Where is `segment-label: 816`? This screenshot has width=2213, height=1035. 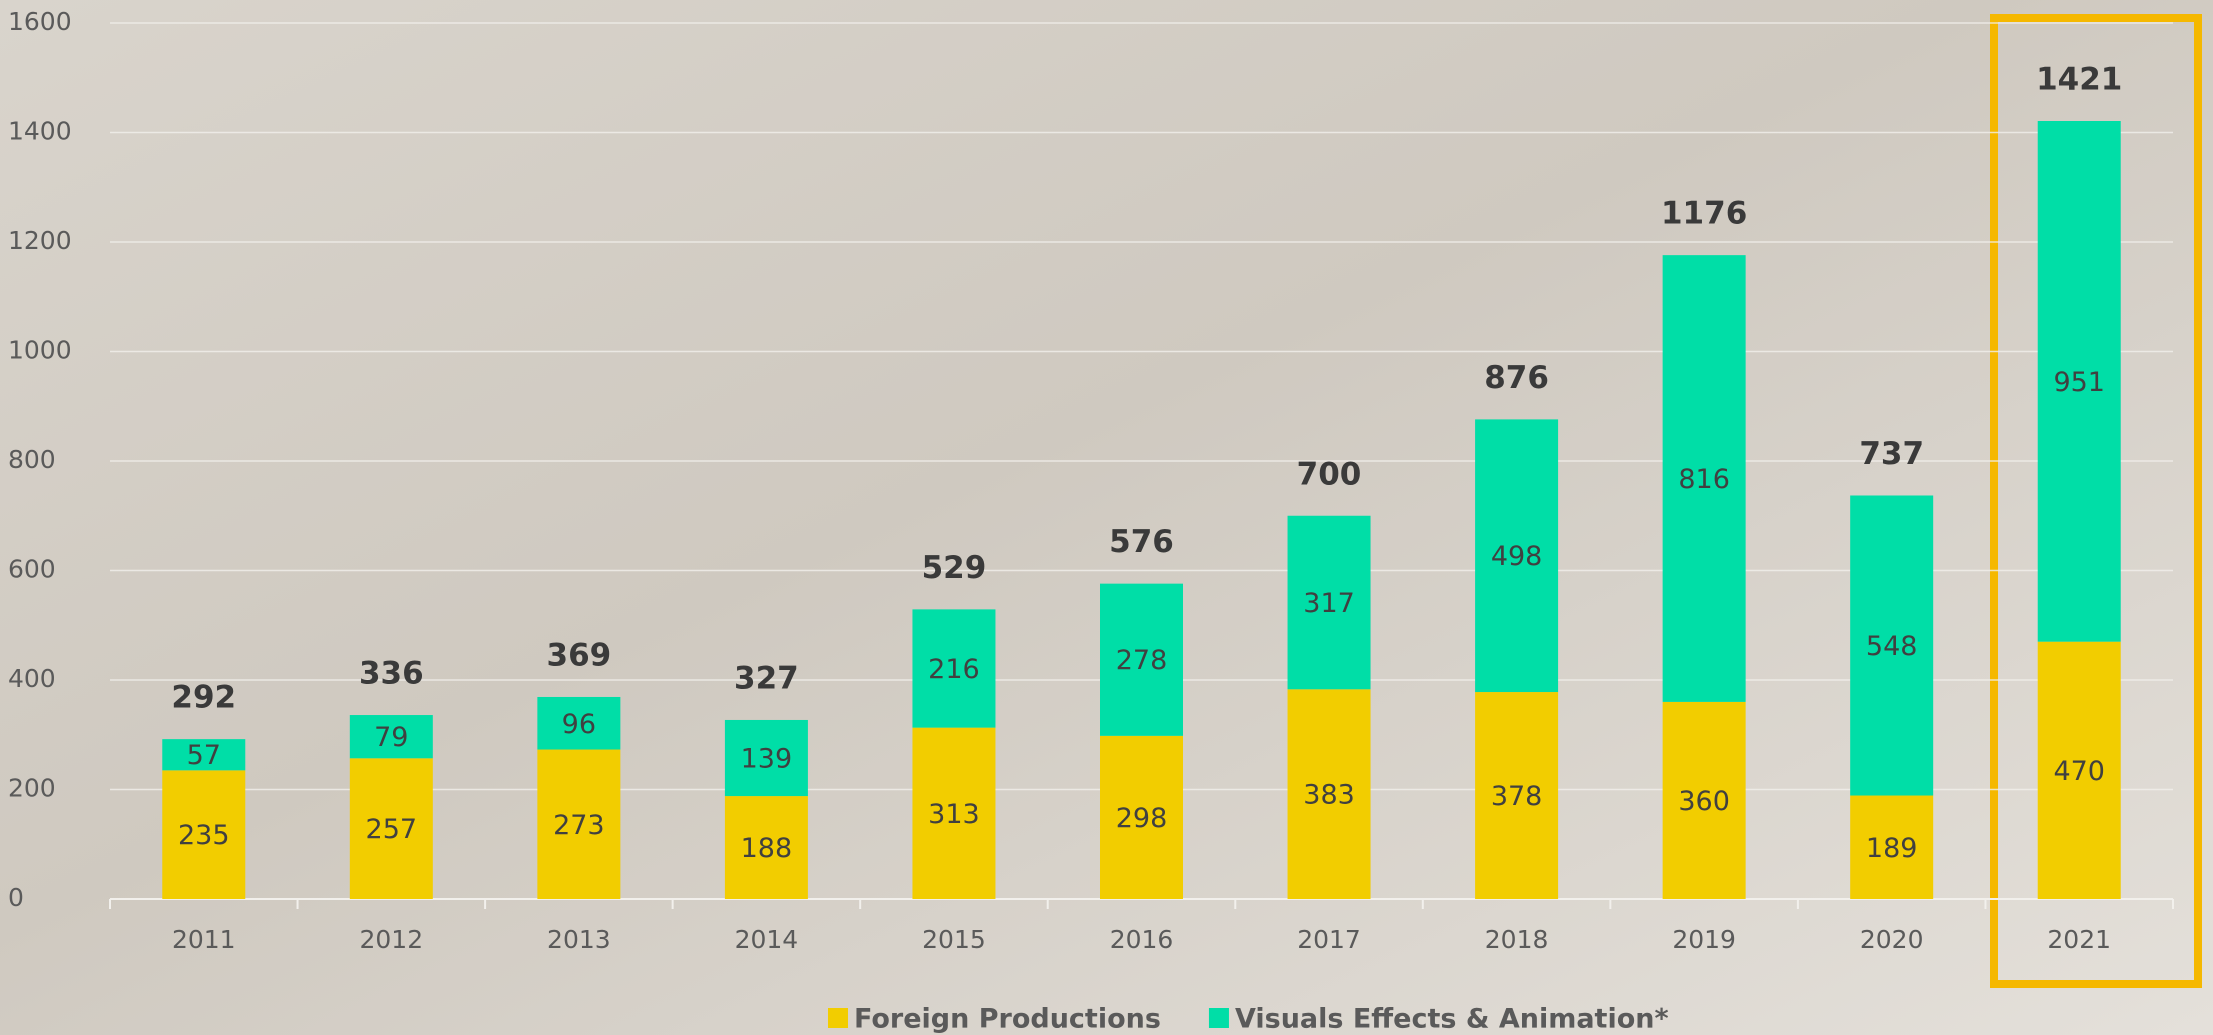 segment-label: 816 is located at coordinates (1704, 479).